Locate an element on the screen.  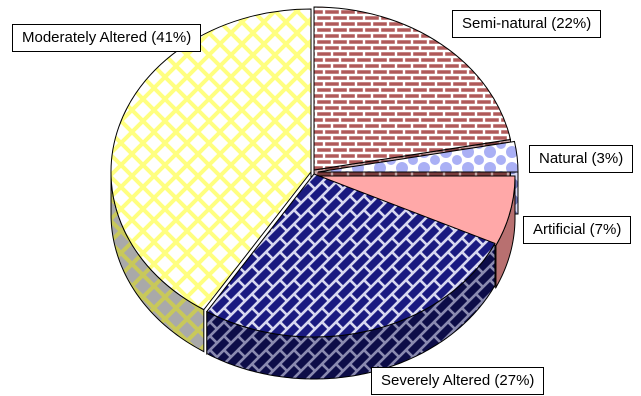
data-label-natural: Natural (3%) is located at coordinates (581, 159).